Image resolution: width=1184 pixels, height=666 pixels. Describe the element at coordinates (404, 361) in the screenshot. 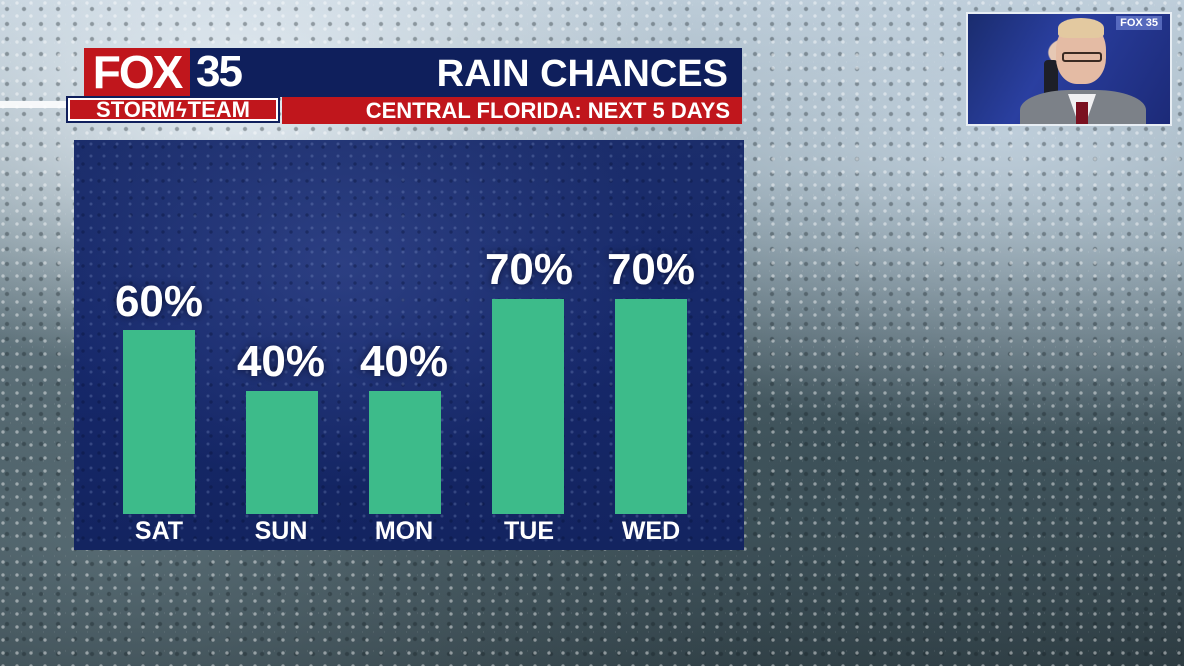

I see `bar-value-mon: 40%` at that location.